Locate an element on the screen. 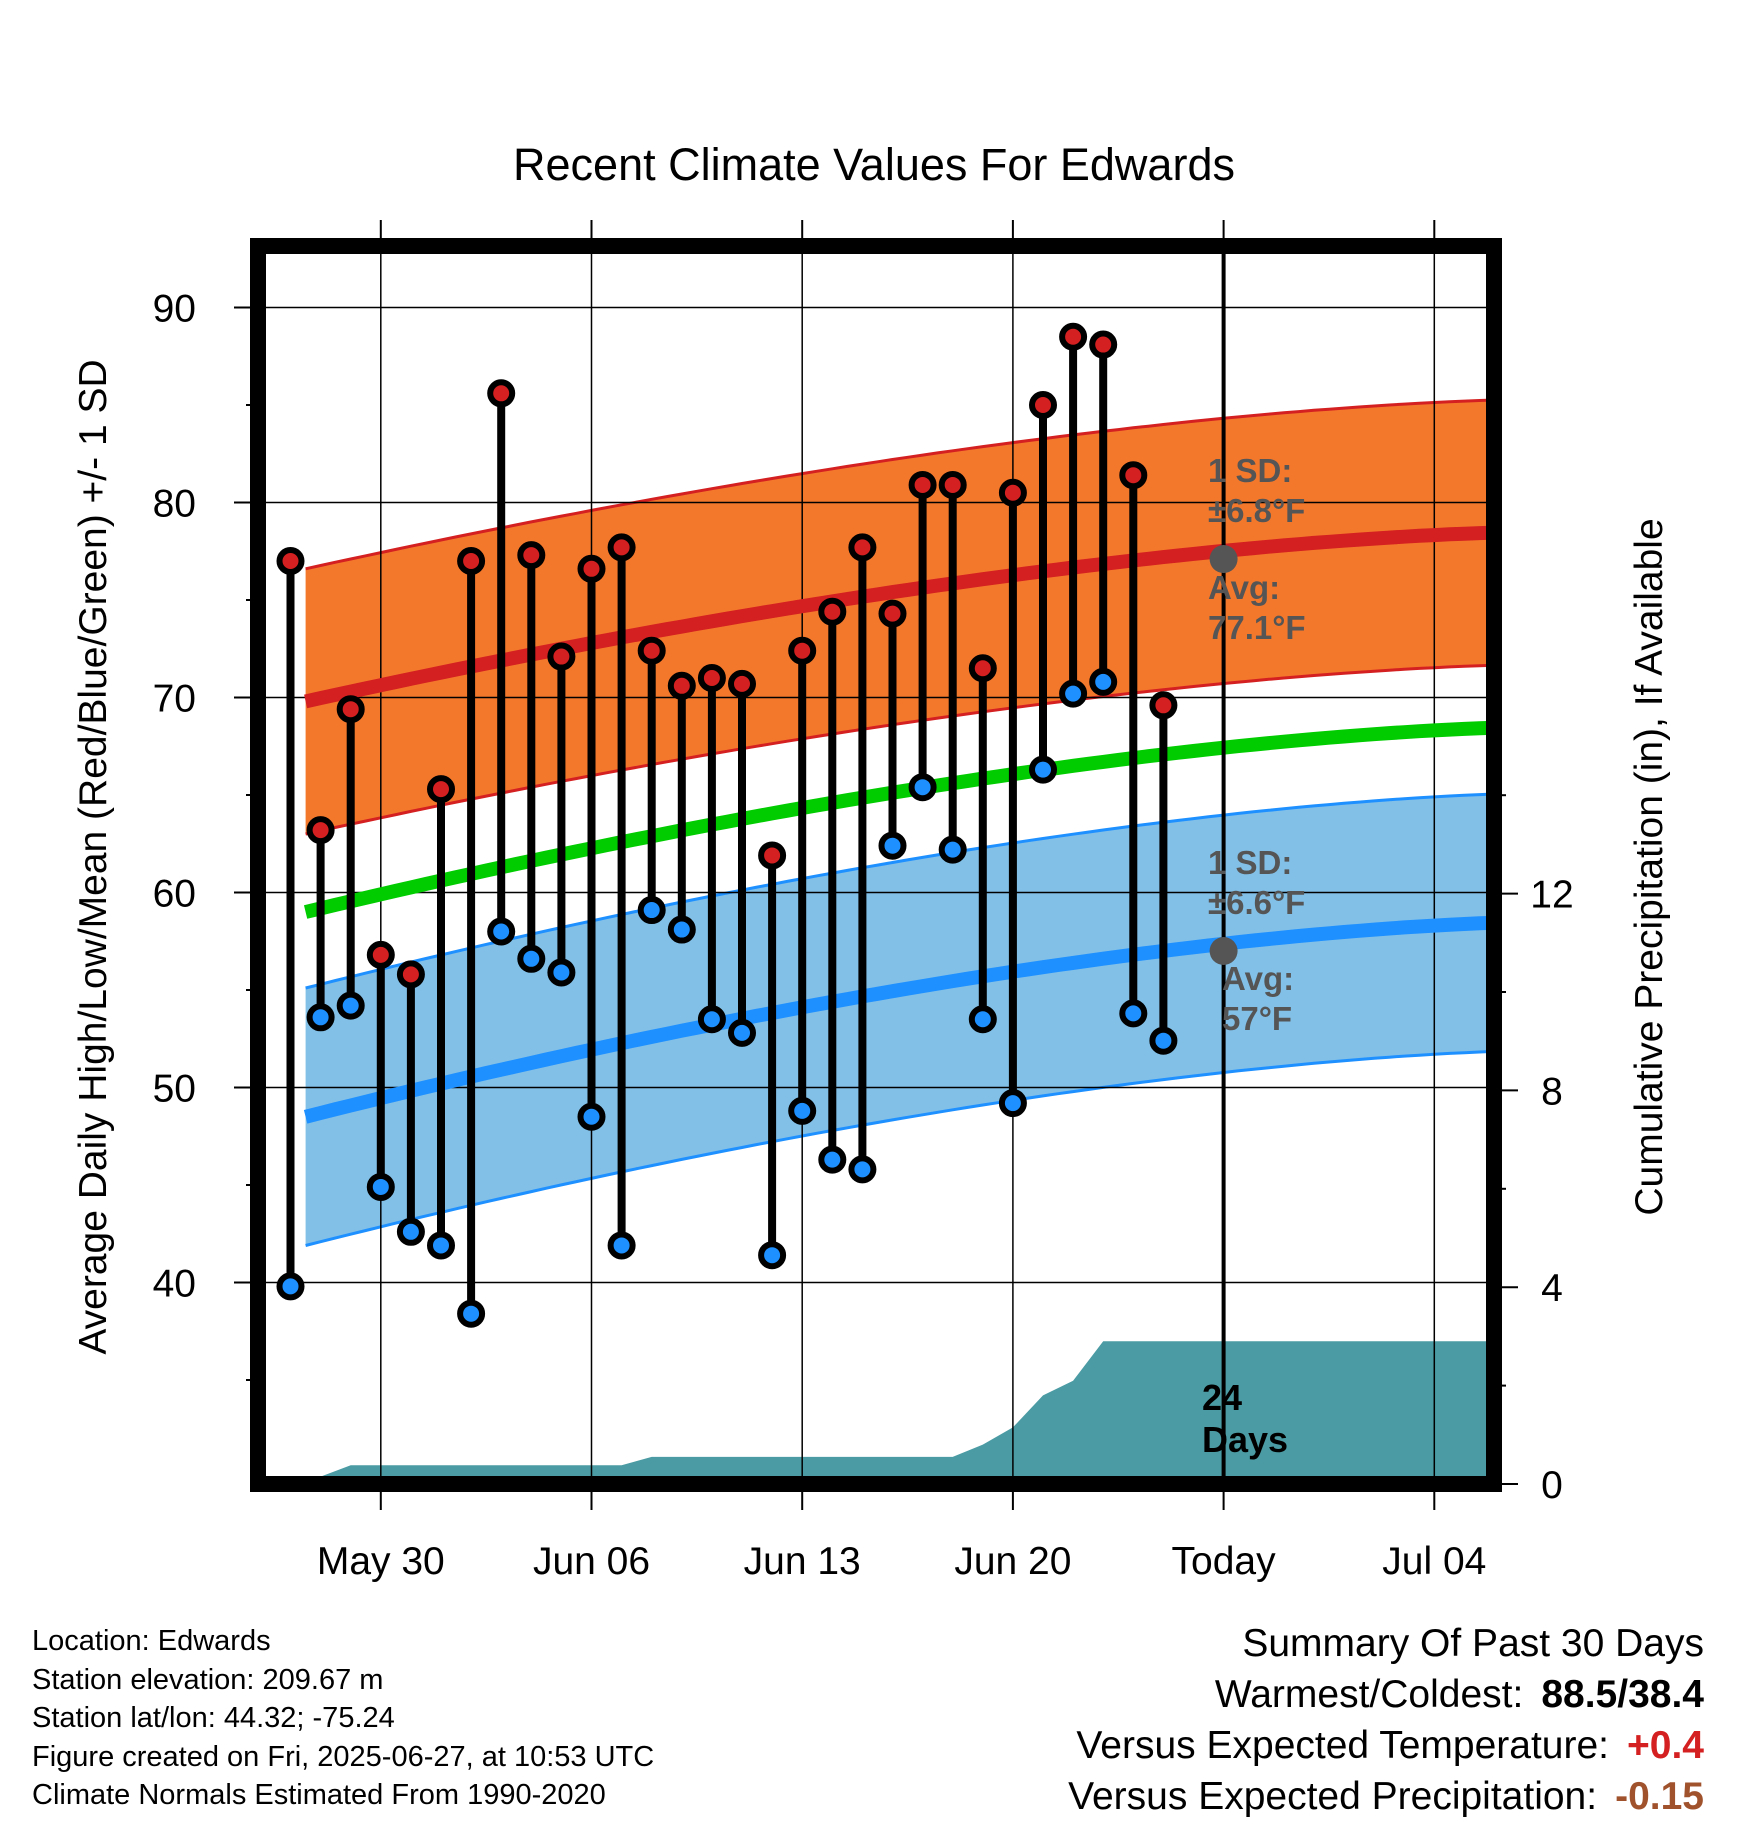 The width and height of the screenshot is (1748, 1828). y-tick-label: 80 is located at coordinates (174, 504).